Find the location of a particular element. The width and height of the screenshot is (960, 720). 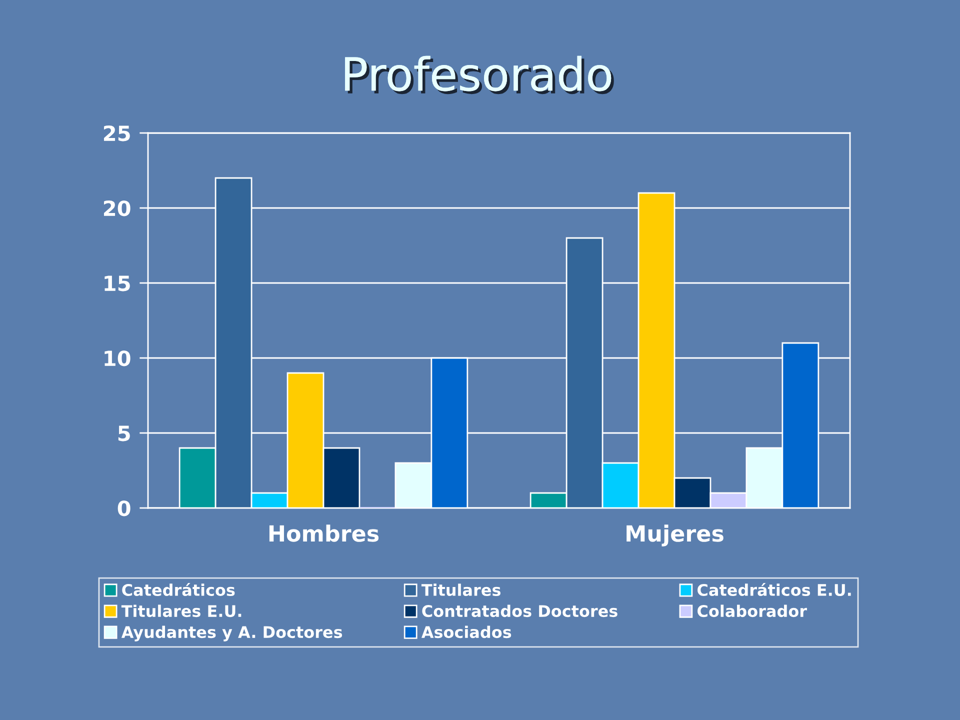

y-tick-label: 20 is located at coordinates (117, 208).